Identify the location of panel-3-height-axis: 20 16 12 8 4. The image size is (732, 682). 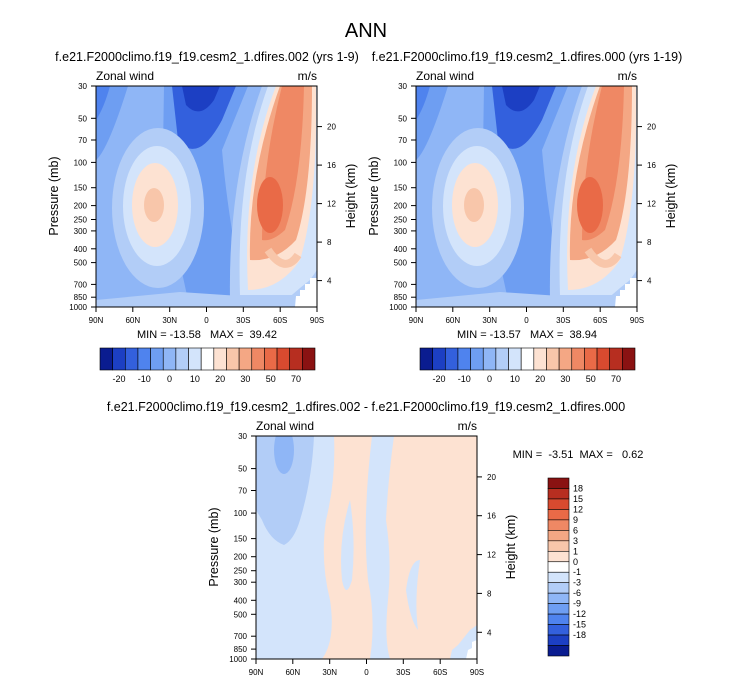
(486, 555).